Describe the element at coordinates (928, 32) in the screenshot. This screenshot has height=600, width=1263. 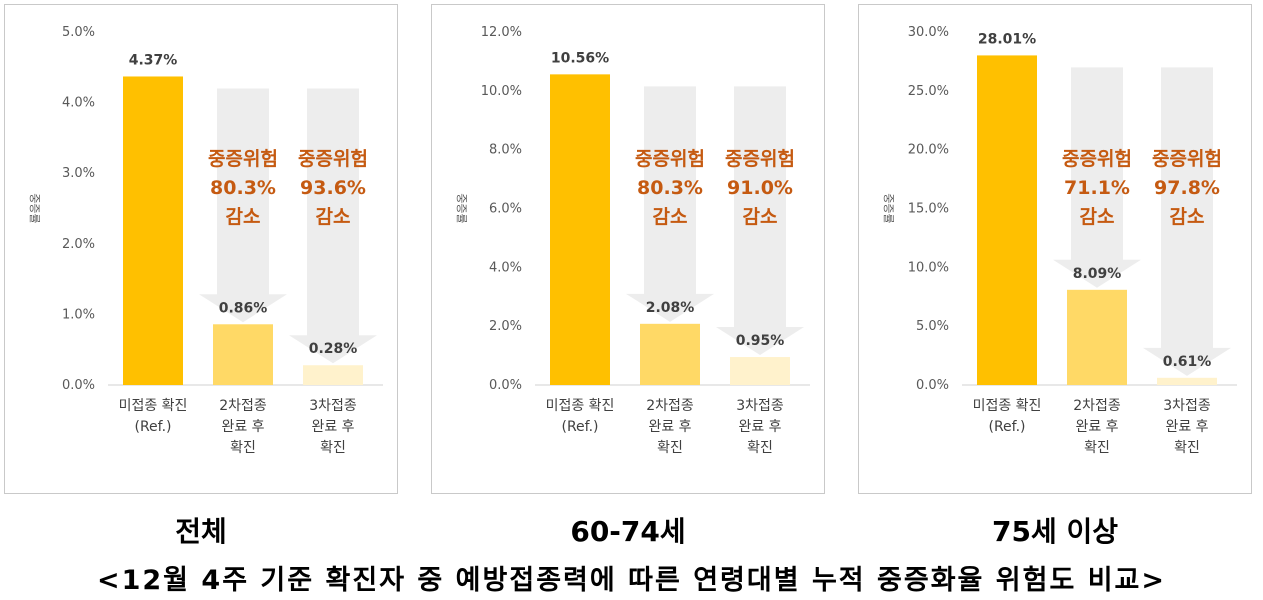
I see `y-tick-label: 30.0%` at that location.